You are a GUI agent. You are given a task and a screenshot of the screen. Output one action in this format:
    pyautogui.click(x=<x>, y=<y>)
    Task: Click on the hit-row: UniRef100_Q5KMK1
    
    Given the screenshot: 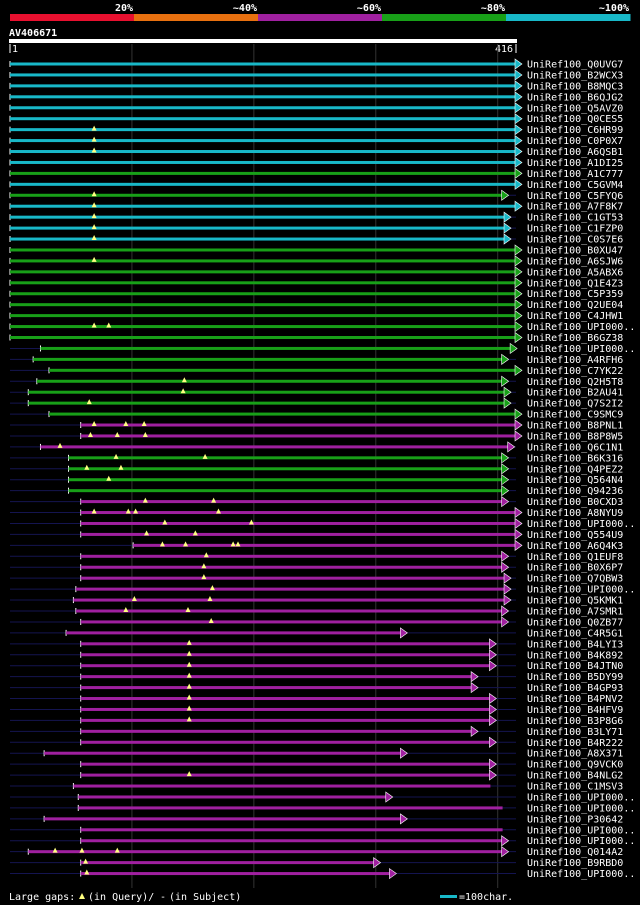 What is the action you would take?
    pyautogui.click(x=316, y=600)
    